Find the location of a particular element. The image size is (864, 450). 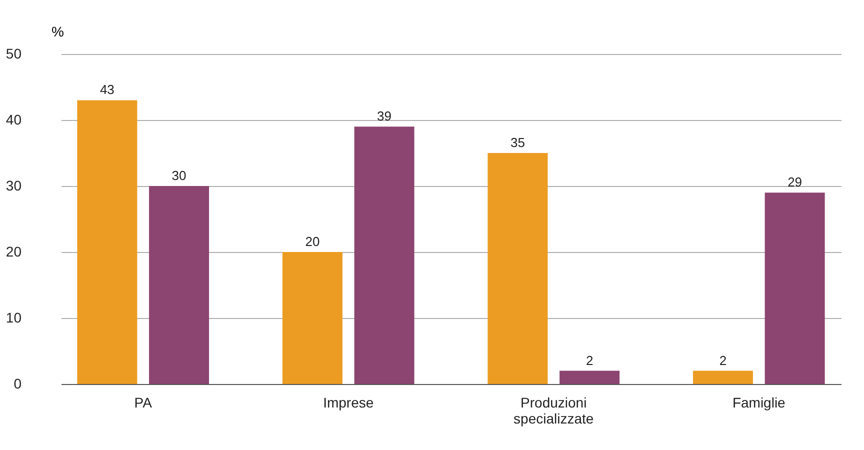

data-label: 20 is located at coordinates (312, 241).